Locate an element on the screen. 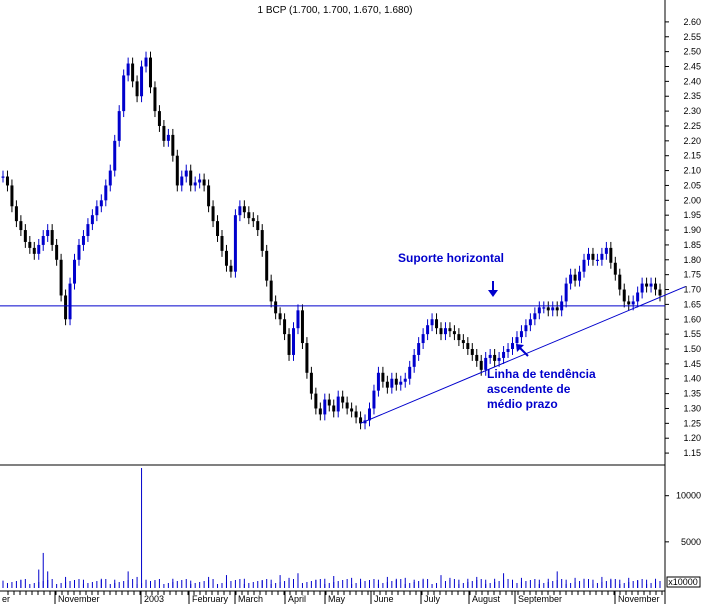 The height and width of the screenshot is (604, 705). price-tick-label: 2.40 is located at coordinates (692, 81).